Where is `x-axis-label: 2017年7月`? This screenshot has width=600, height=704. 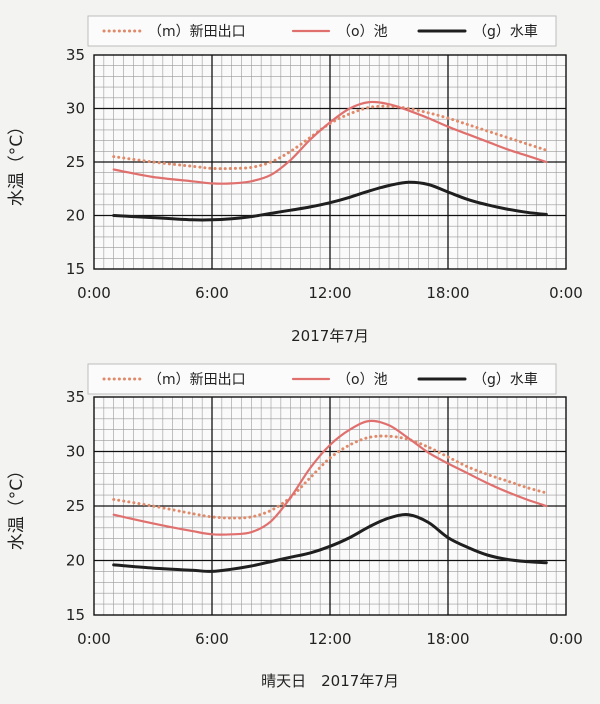
x-axis-label: 2017年7月 is located at coordinates (330, 336).